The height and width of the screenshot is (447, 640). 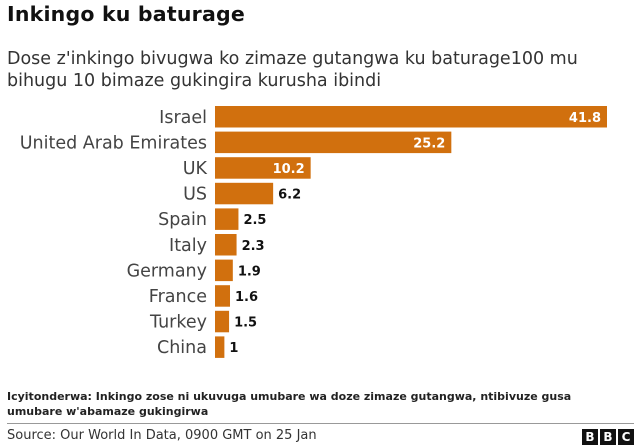 I want to click on logo-letter-c: C, so click(x=626, y=437).